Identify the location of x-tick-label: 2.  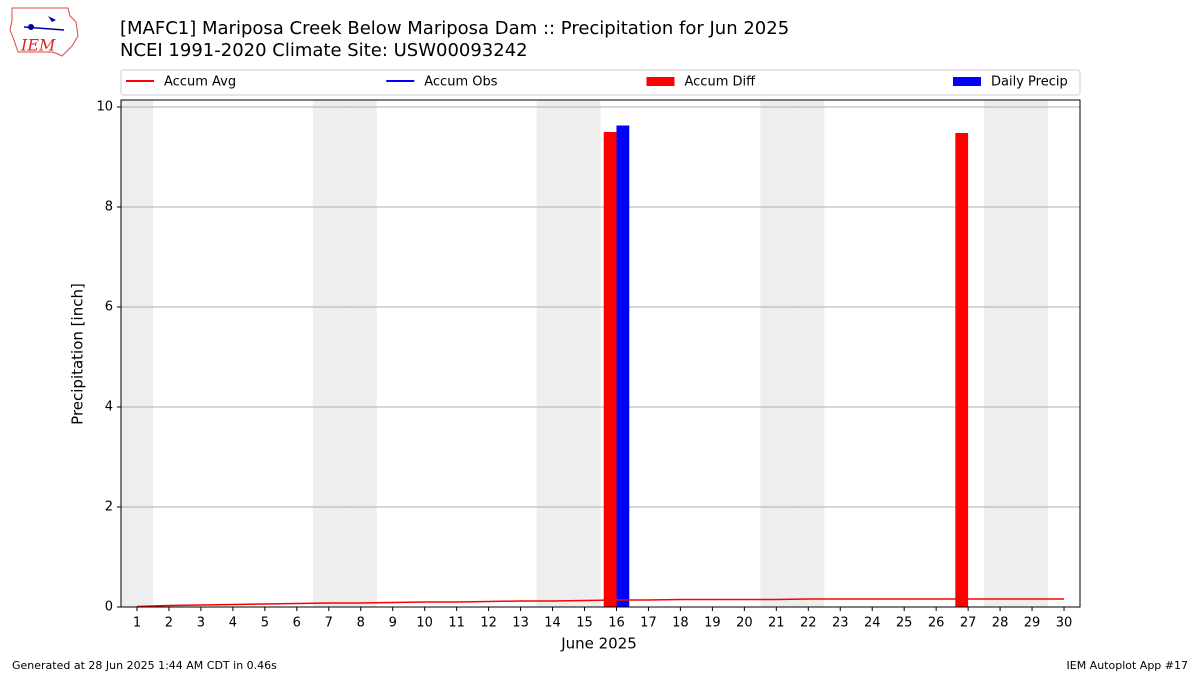
(169, 623).